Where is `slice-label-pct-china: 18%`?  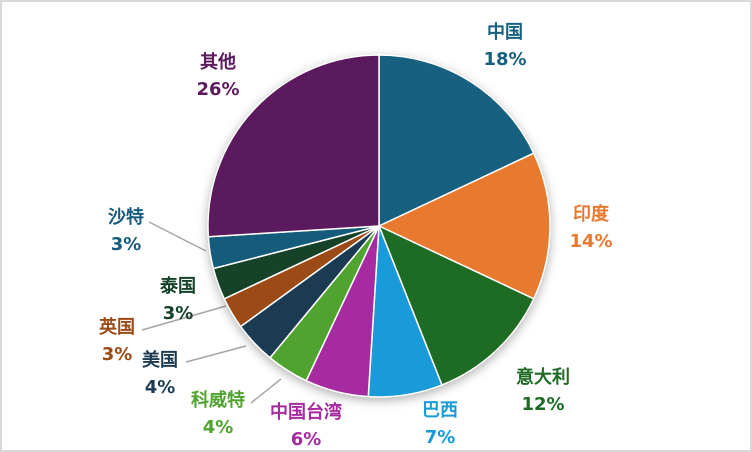
slice-label-pct-china: 18% is located at coordinates (505, 59).